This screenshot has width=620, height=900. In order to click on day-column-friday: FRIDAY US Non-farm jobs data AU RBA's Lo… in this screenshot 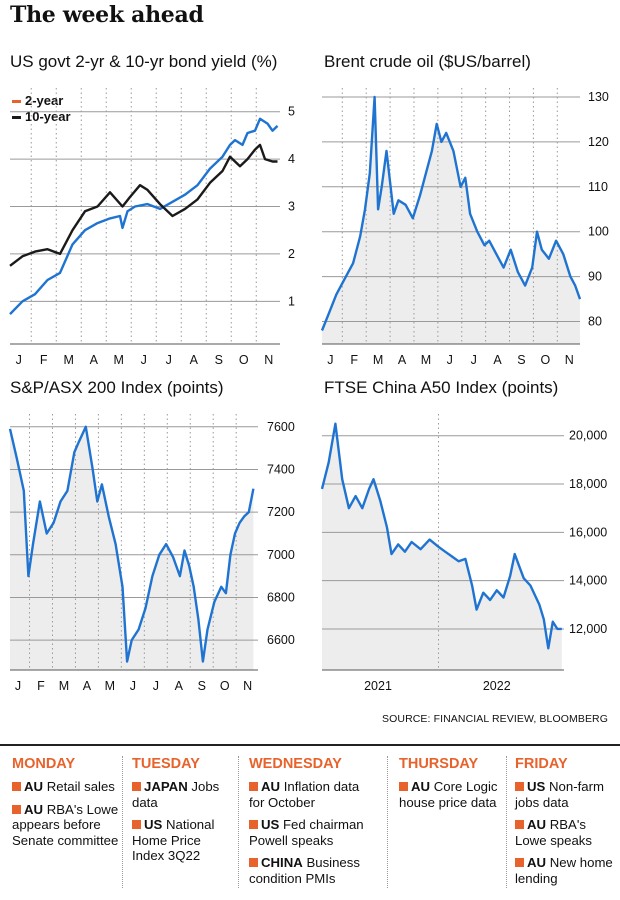, I will do `click(565, 824)`.